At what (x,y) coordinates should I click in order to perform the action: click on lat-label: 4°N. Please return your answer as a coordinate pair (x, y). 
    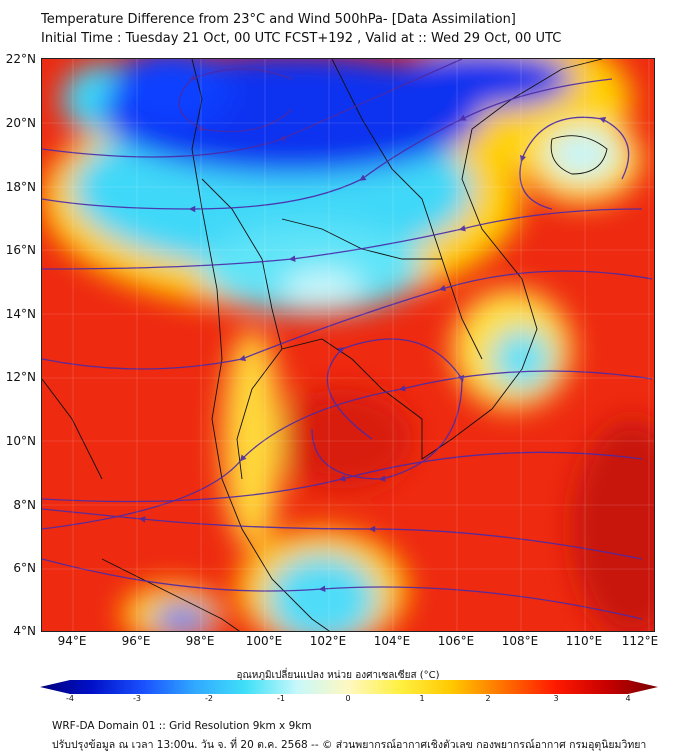
    Looking at the image, I should click on (24, 631).